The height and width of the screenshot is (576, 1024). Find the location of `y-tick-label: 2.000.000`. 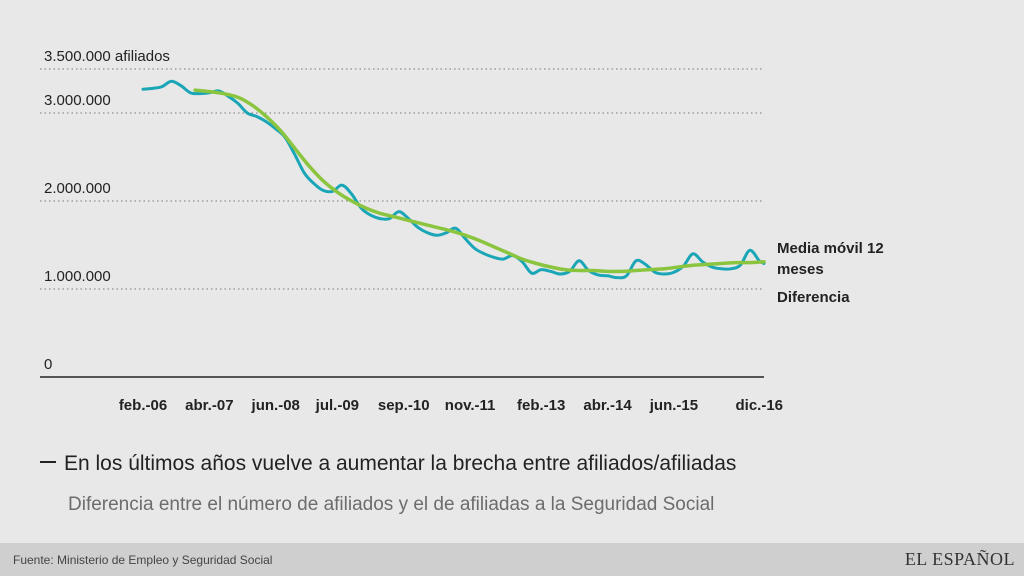

y-tick-label: 2.000.000 is located at coordinates (77, 188).